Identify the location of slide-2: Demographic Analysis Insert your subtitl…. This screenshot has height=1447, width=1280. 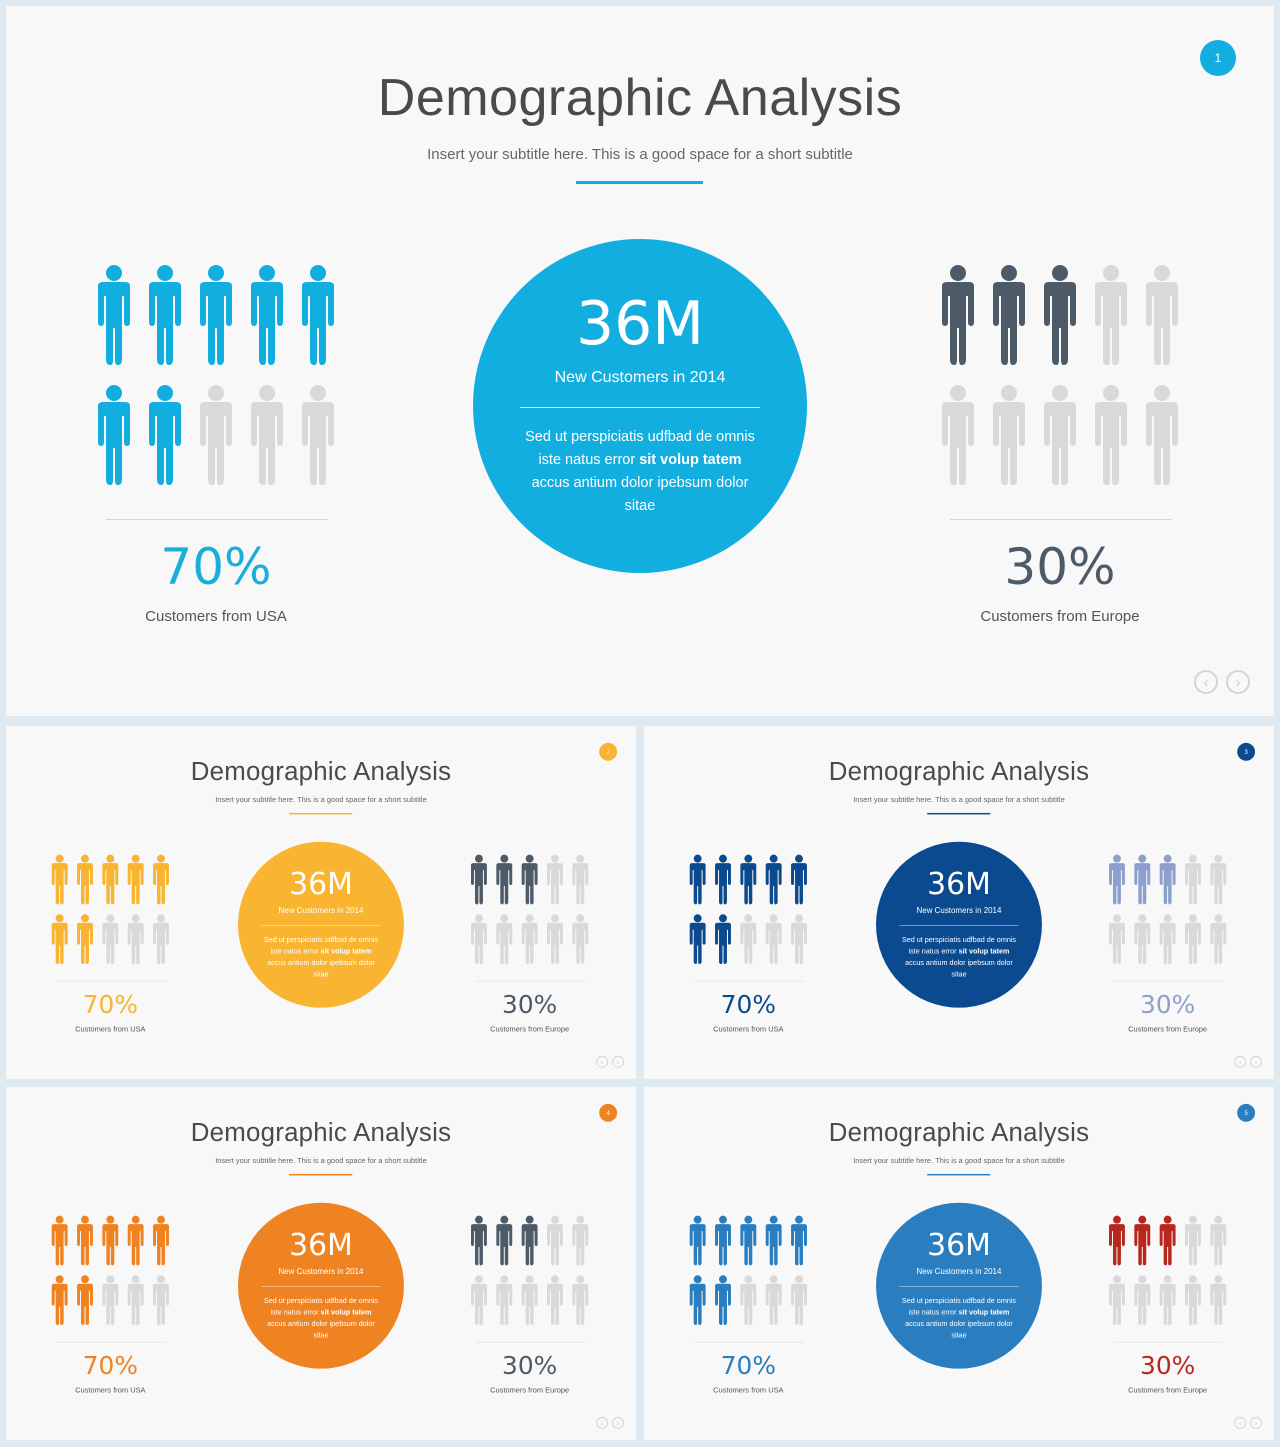
(321, 902).